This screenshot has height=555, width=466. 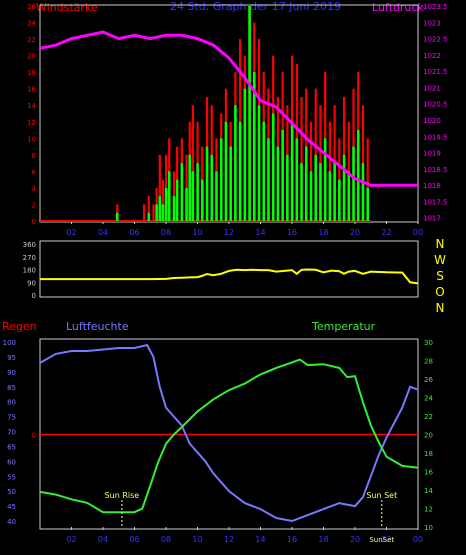 What do you see at coordinates (34, 222) in the screenshot?
I see `wind-axis-tick: 0` at bounding box center [34, 222].